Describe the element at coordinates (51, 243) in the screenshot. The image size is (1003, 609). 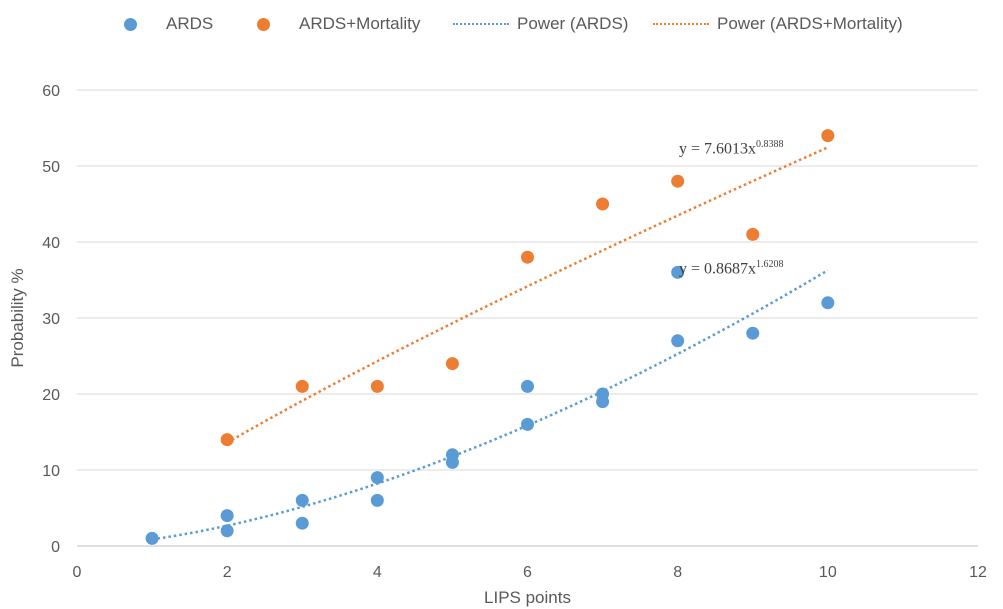
I see `y-tick-label: 40` at that location.